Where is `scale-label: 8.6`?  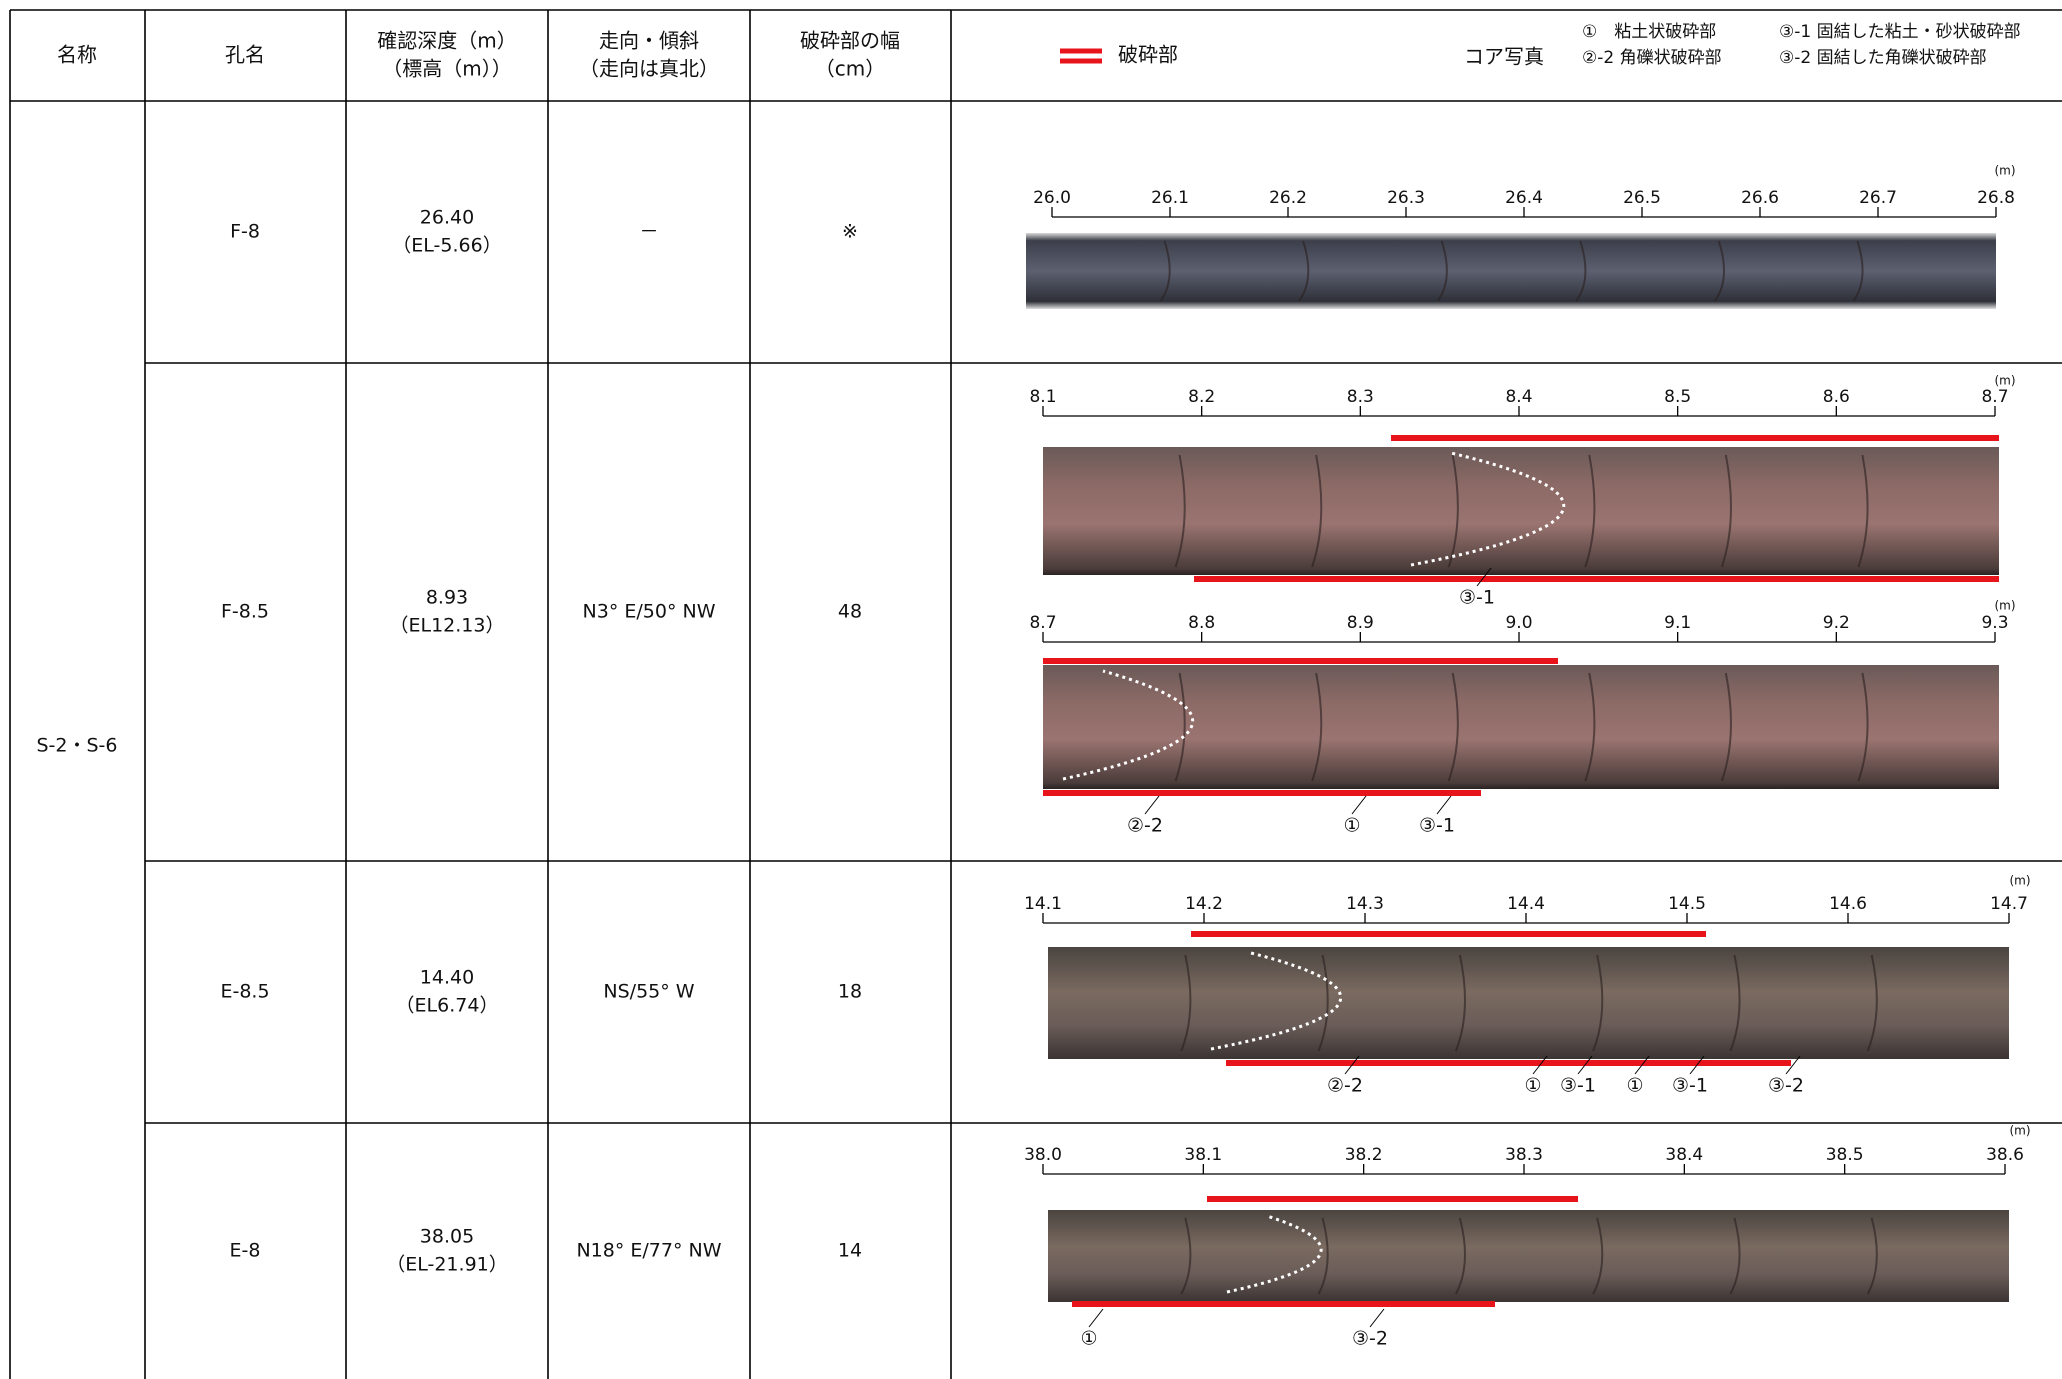 scale-label: 8.6 is located at coordinates (1836, 397).